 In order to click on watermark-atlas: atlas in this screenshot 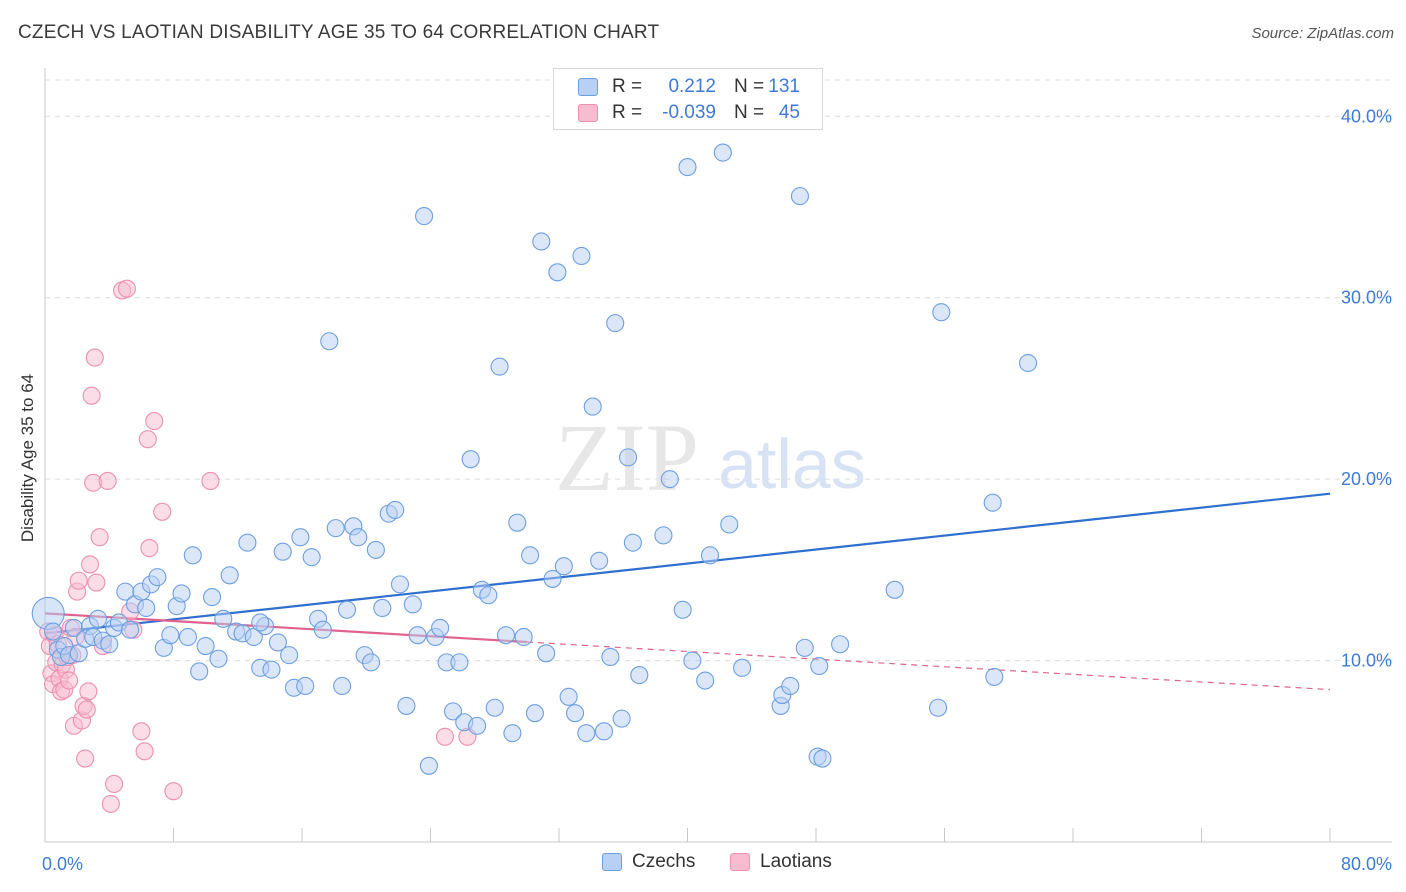, I will do `click(792, 464)`.